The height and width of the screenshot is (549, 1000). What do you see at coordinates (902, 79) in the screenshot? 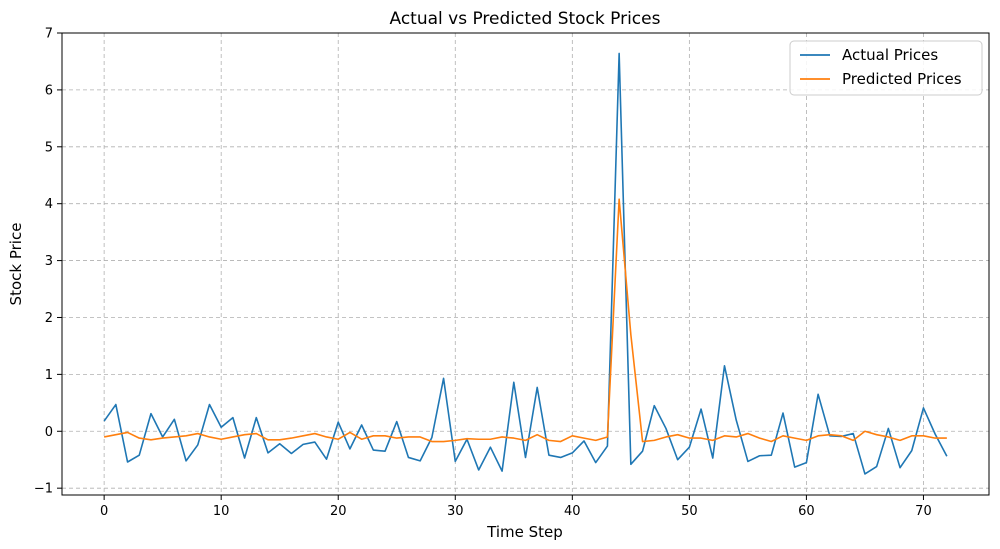
I see `legend-label-predicted-prices: Predicted Prices` at bounding box center [902, 79].